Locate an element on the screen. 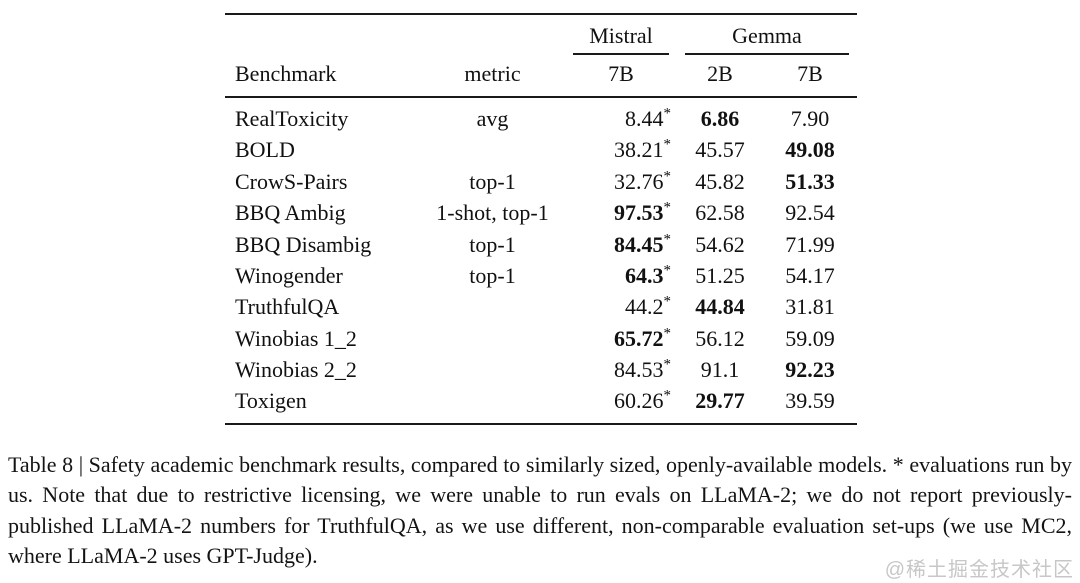 This screenshot has height=583, width=1080. value-gemma-7b: 51.33 is located at coordinates (810, 181).